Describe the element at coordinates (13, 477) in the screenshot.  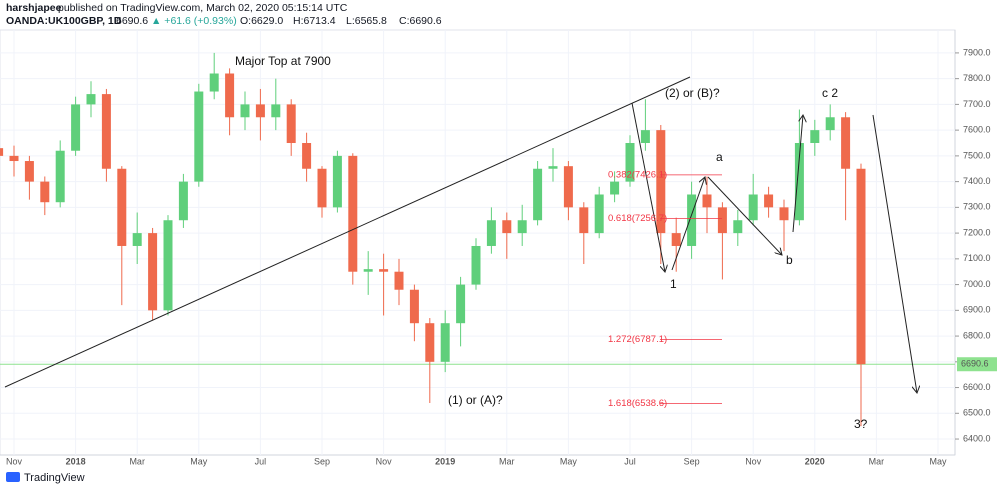
I see `logo` at that location.